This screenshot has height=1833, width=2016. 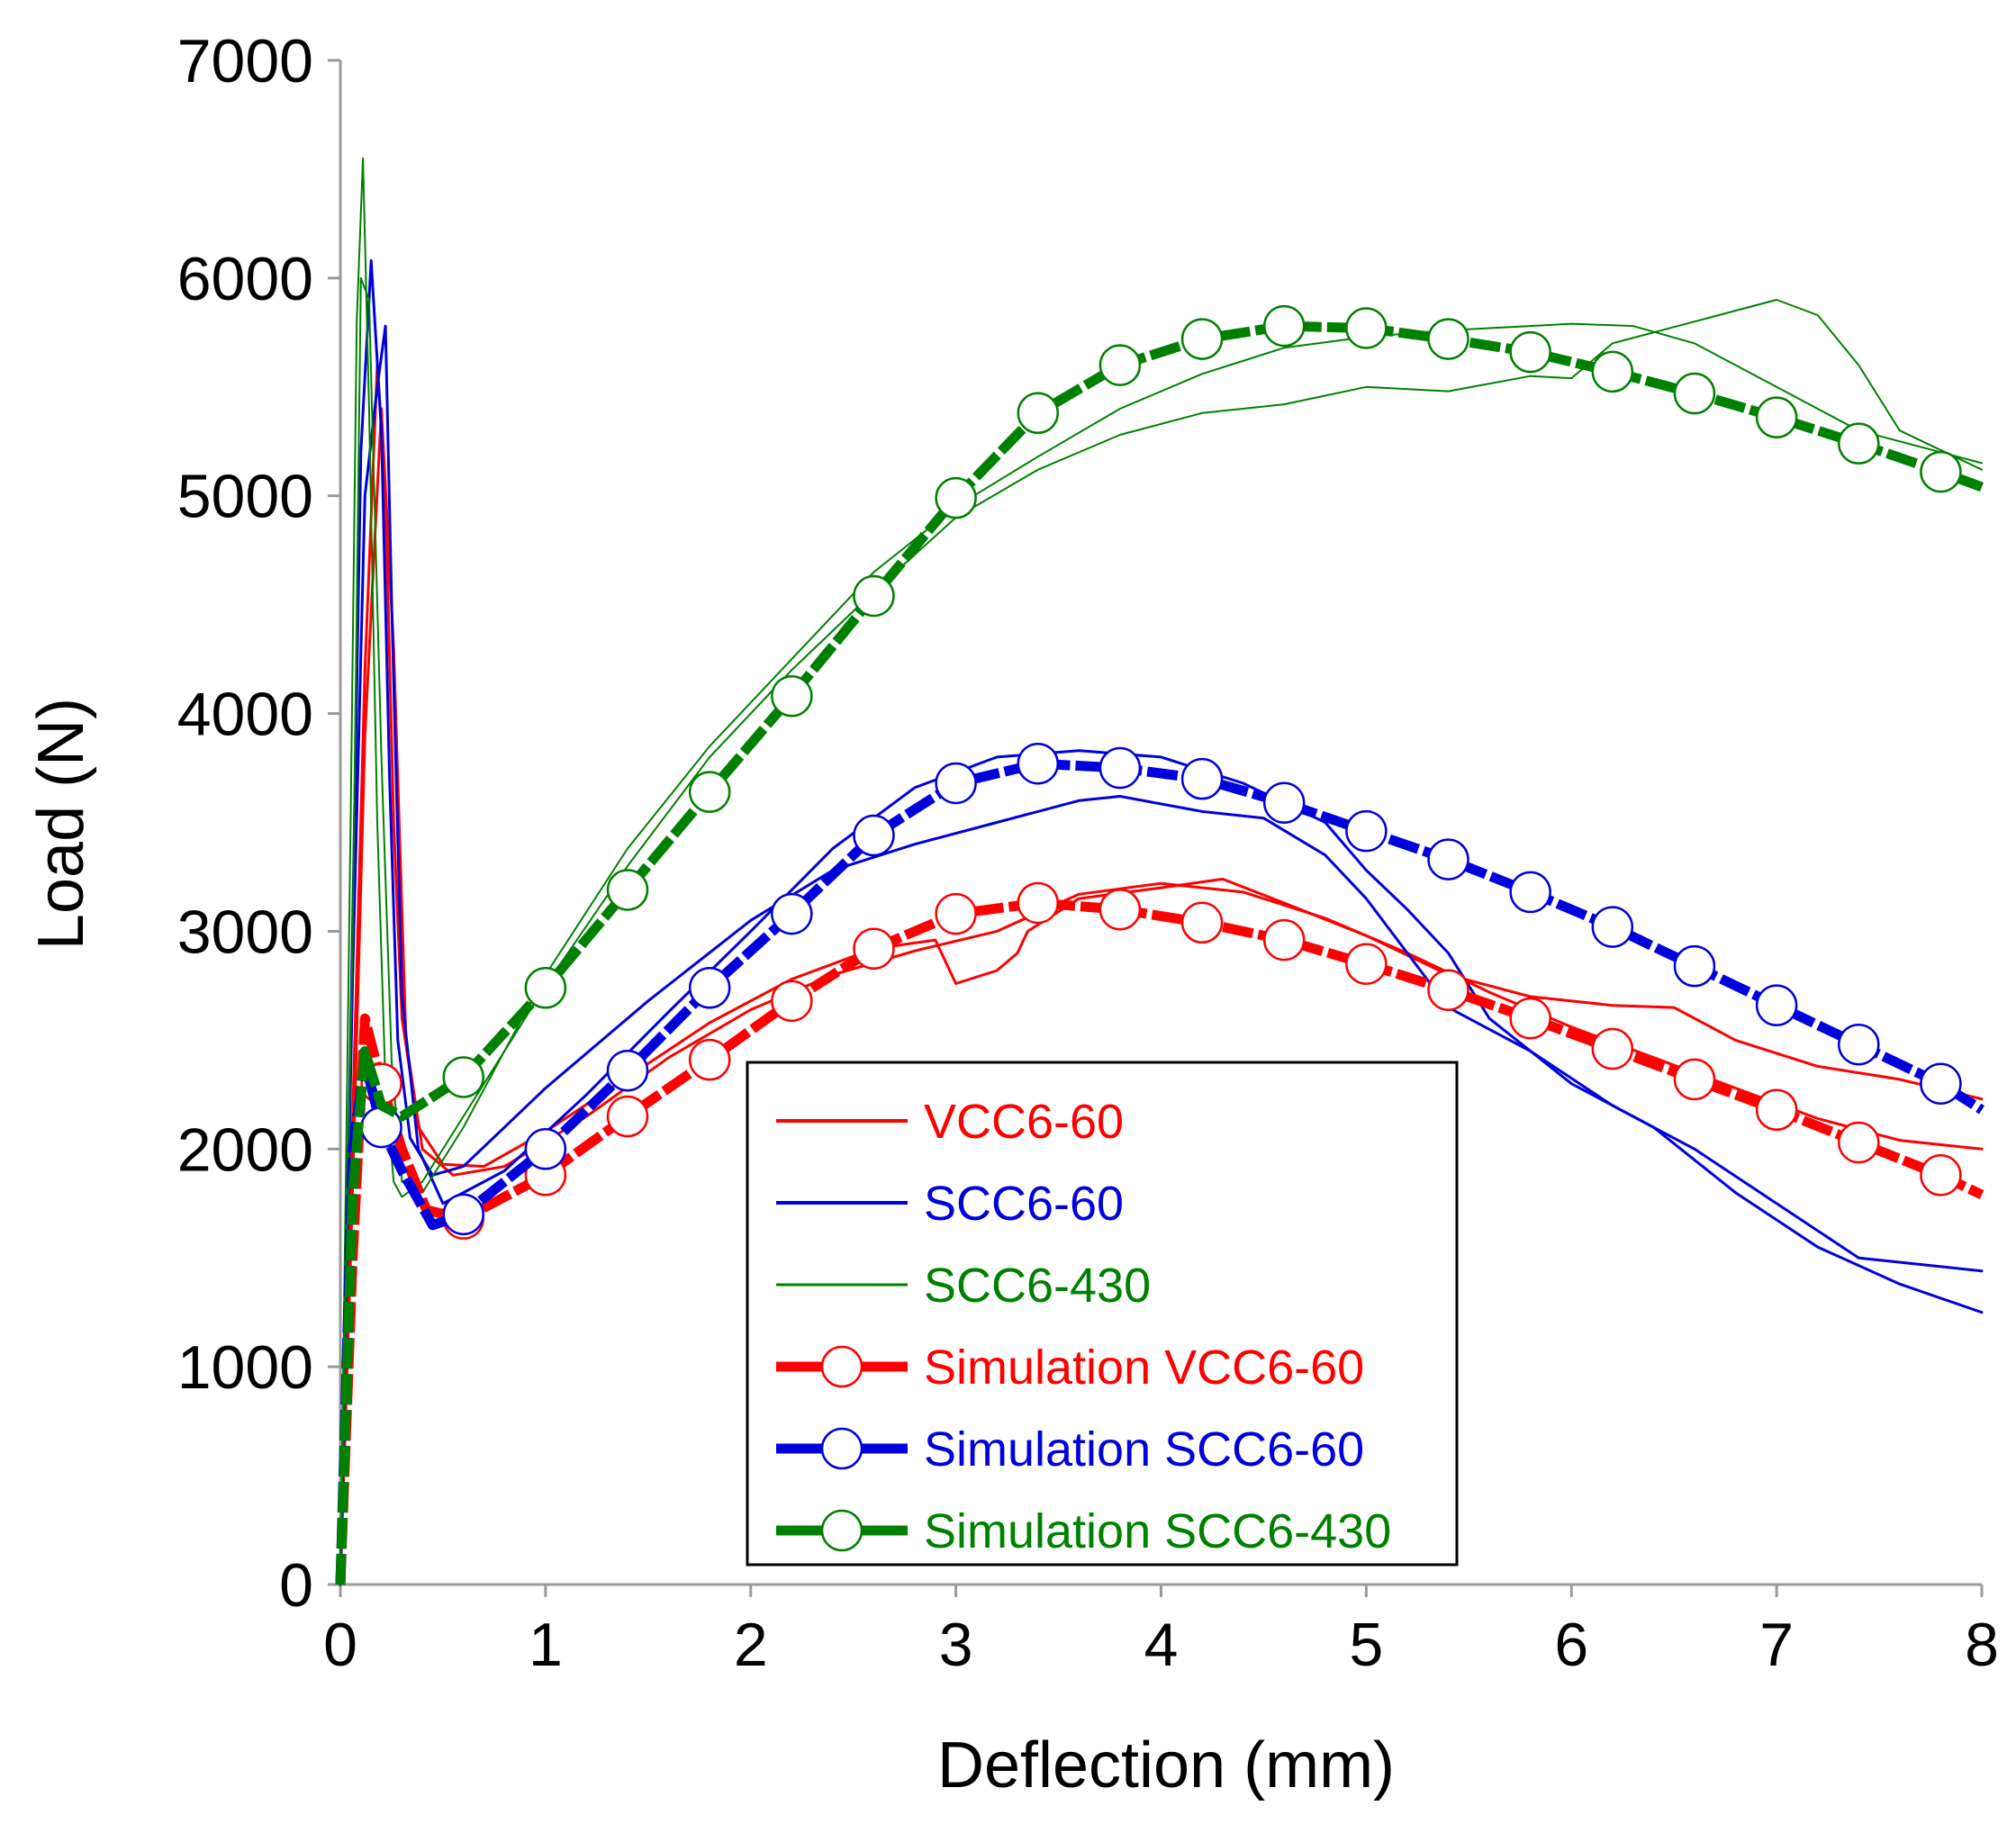 I want to click on y-tick-label: 7000, so click(x=245, y=61).